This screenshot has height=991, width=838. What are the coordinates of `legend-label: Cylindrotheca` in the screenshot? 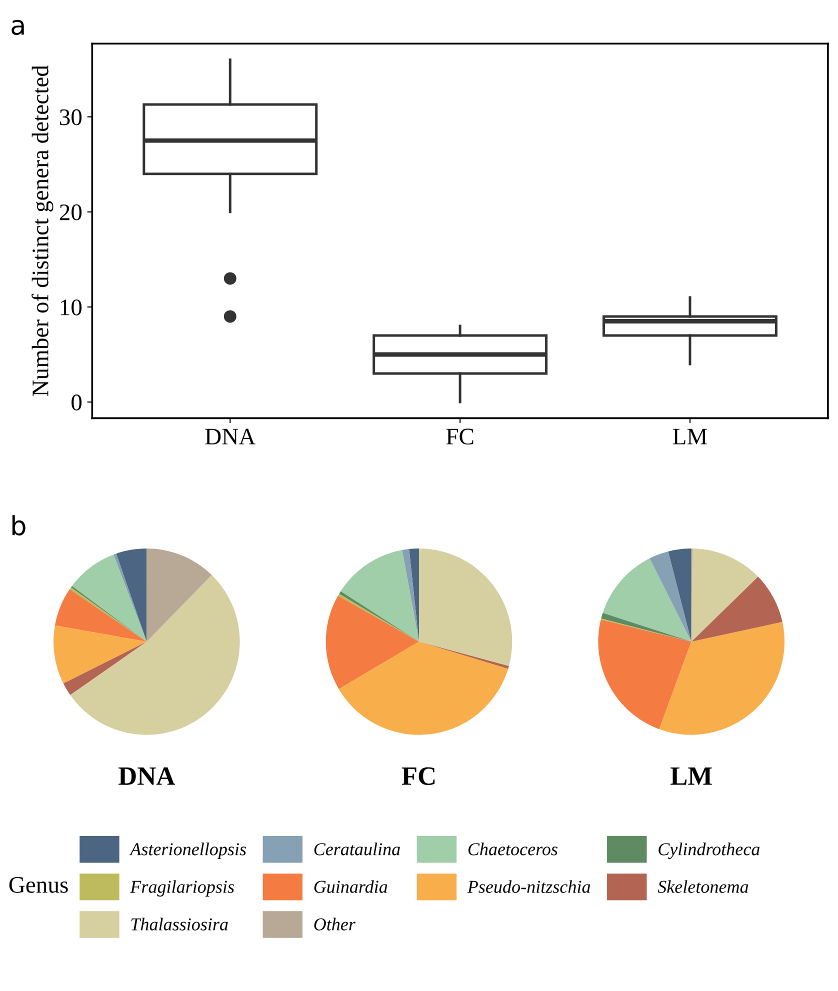 It's located at (709, 851).